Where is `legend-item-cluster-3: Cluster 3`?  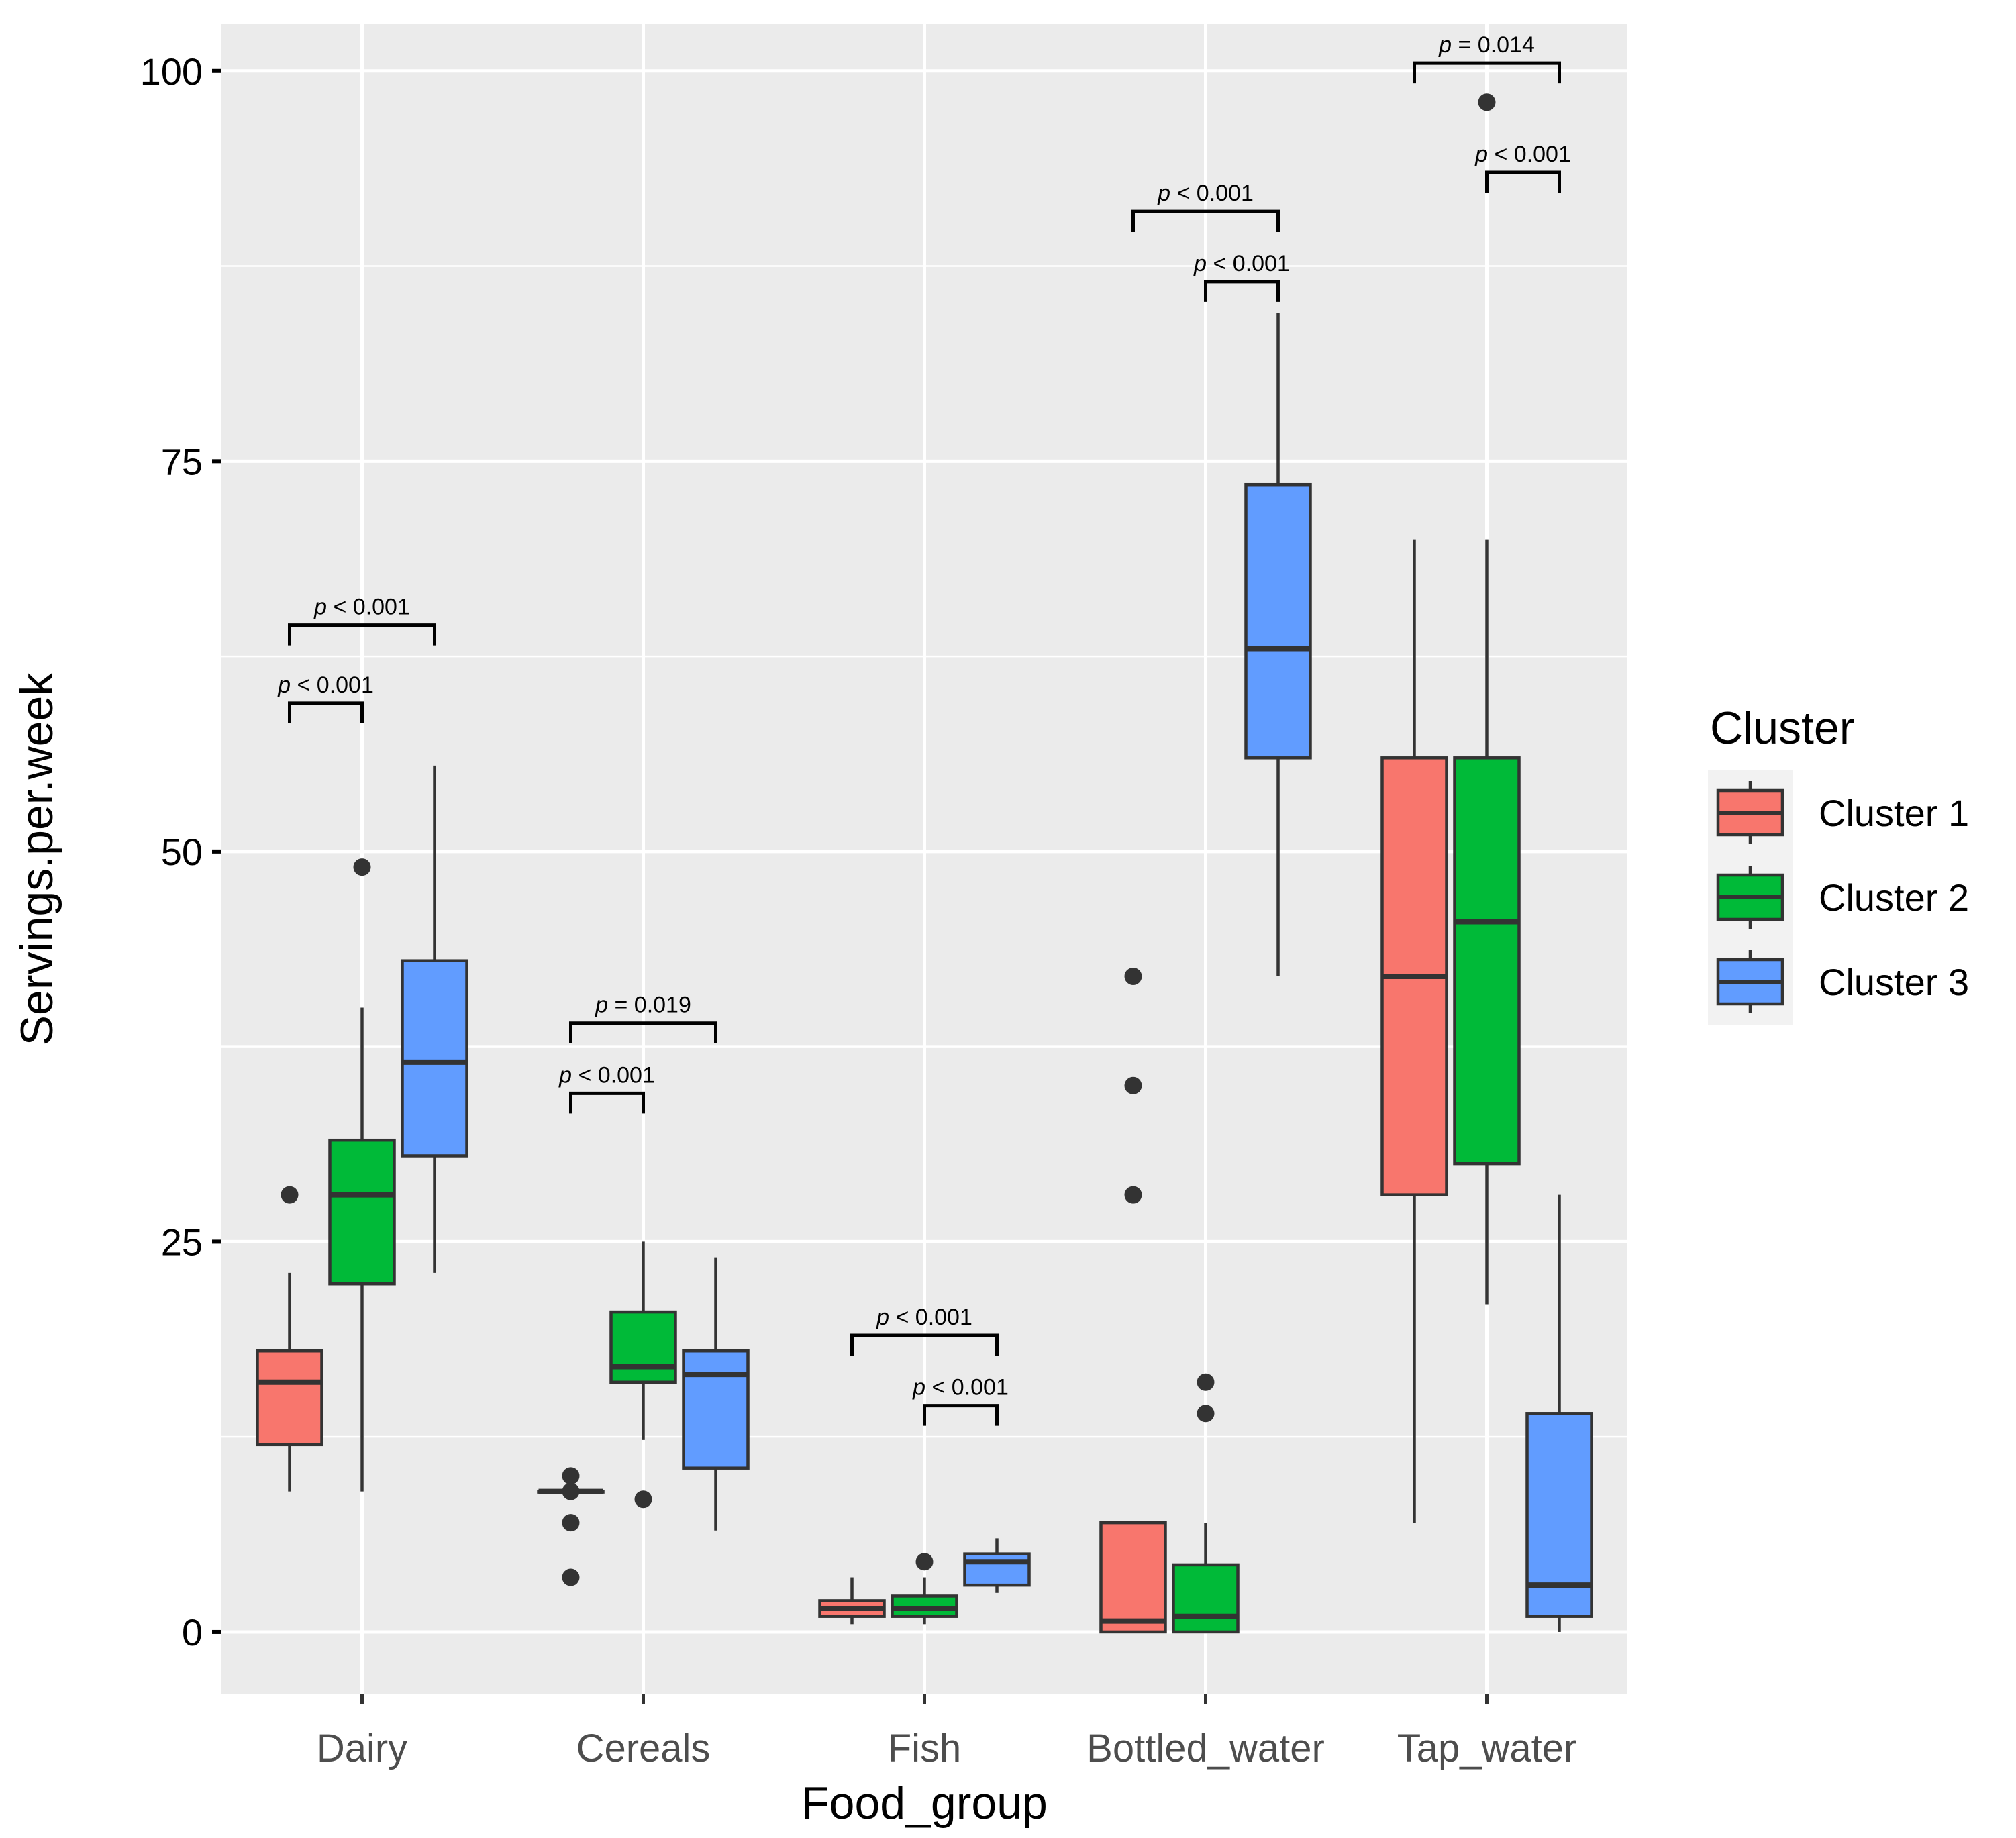 legend-item-cluster-3: Cluster 3 is located at coordinates (1842, 981).